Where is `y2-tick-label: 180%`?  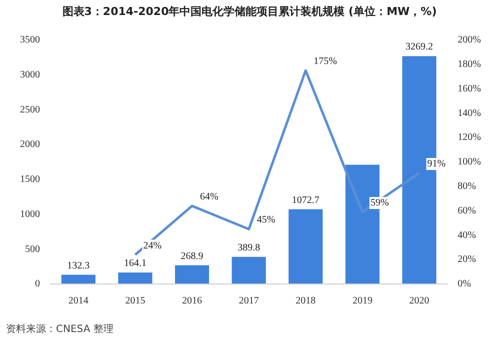 y2-tick-label: 180% is located at coordinates (470, 64).